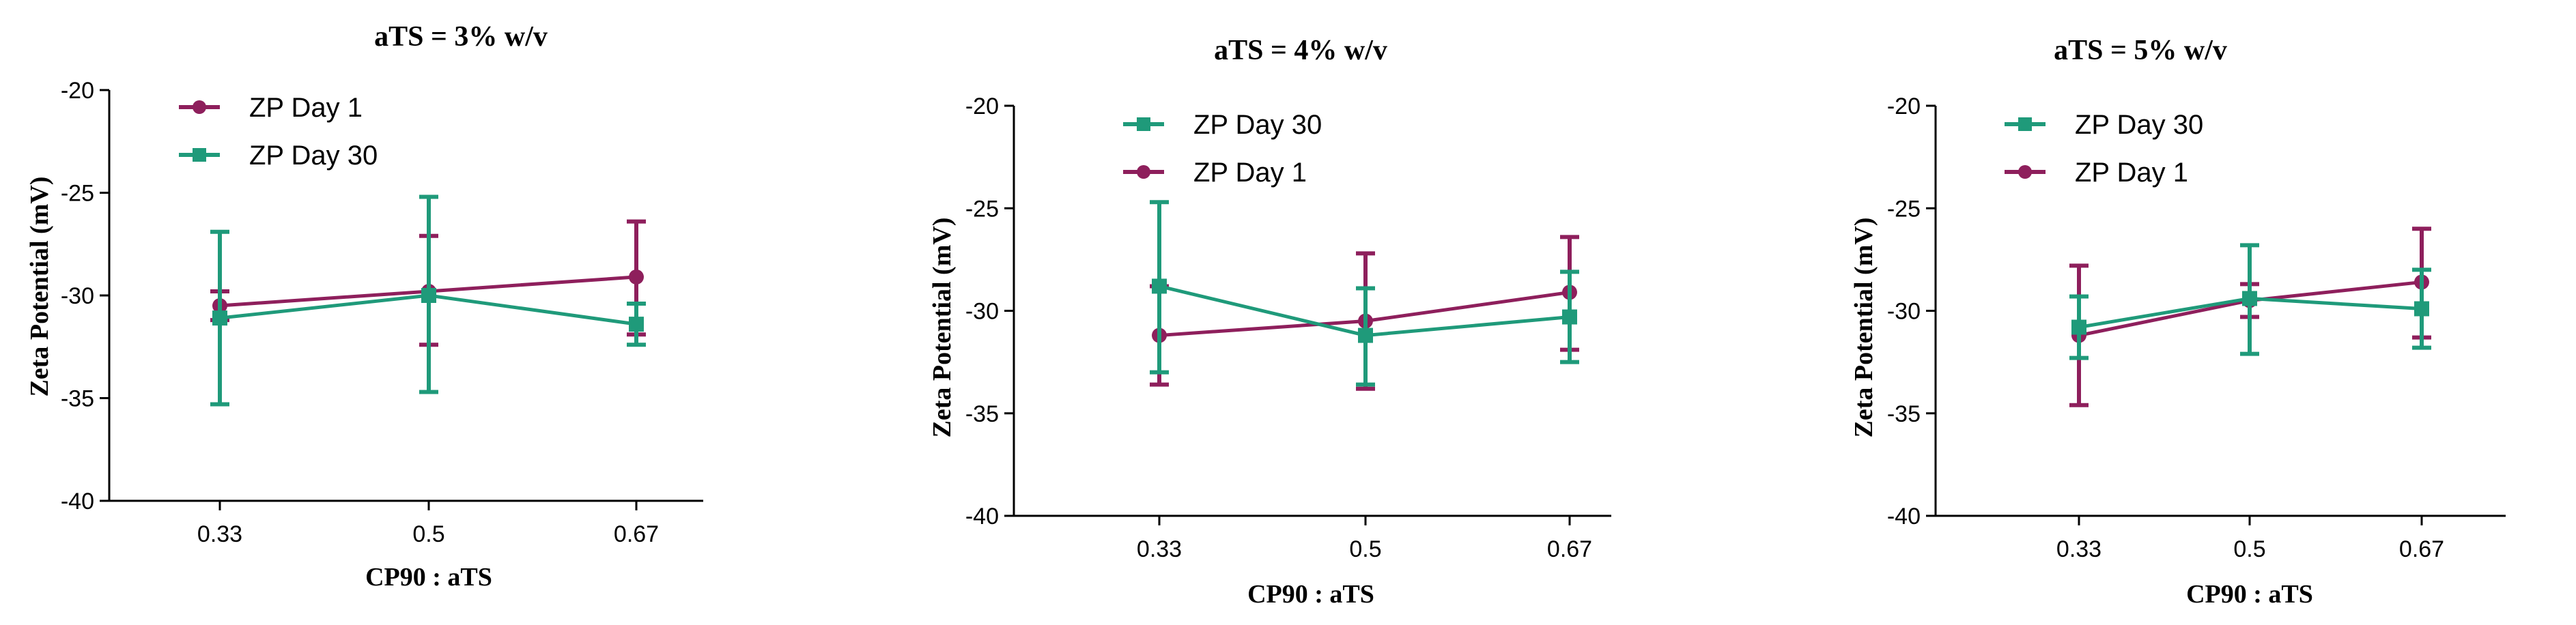  I want to click on panel-3-ylabel: Zeta Potential (mV), so click(1864, 328).